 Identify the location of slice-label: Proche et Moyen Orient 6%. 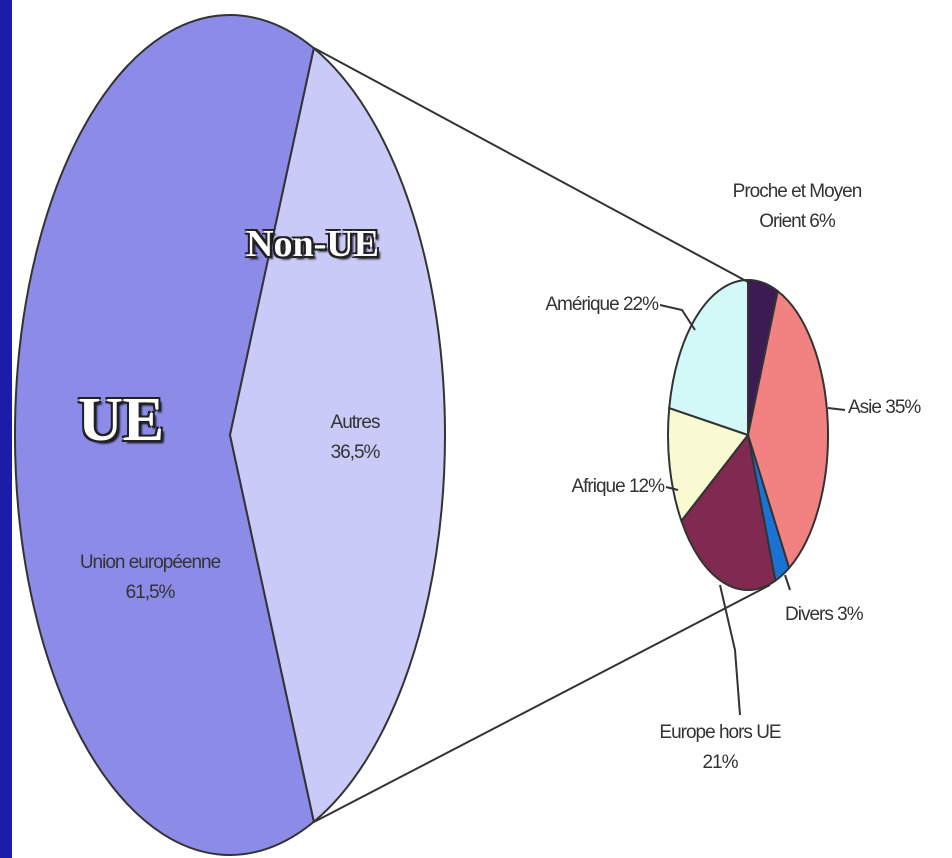
(797, 206).